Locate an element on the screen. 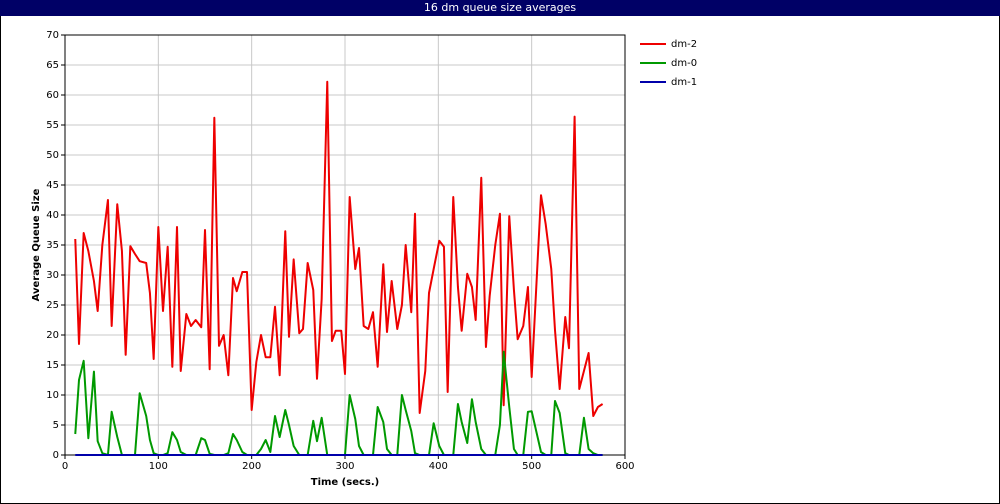 The width and height of the screenshot is (1000, 504). y-tick-label: 15 is located at coordinates (52, 365).